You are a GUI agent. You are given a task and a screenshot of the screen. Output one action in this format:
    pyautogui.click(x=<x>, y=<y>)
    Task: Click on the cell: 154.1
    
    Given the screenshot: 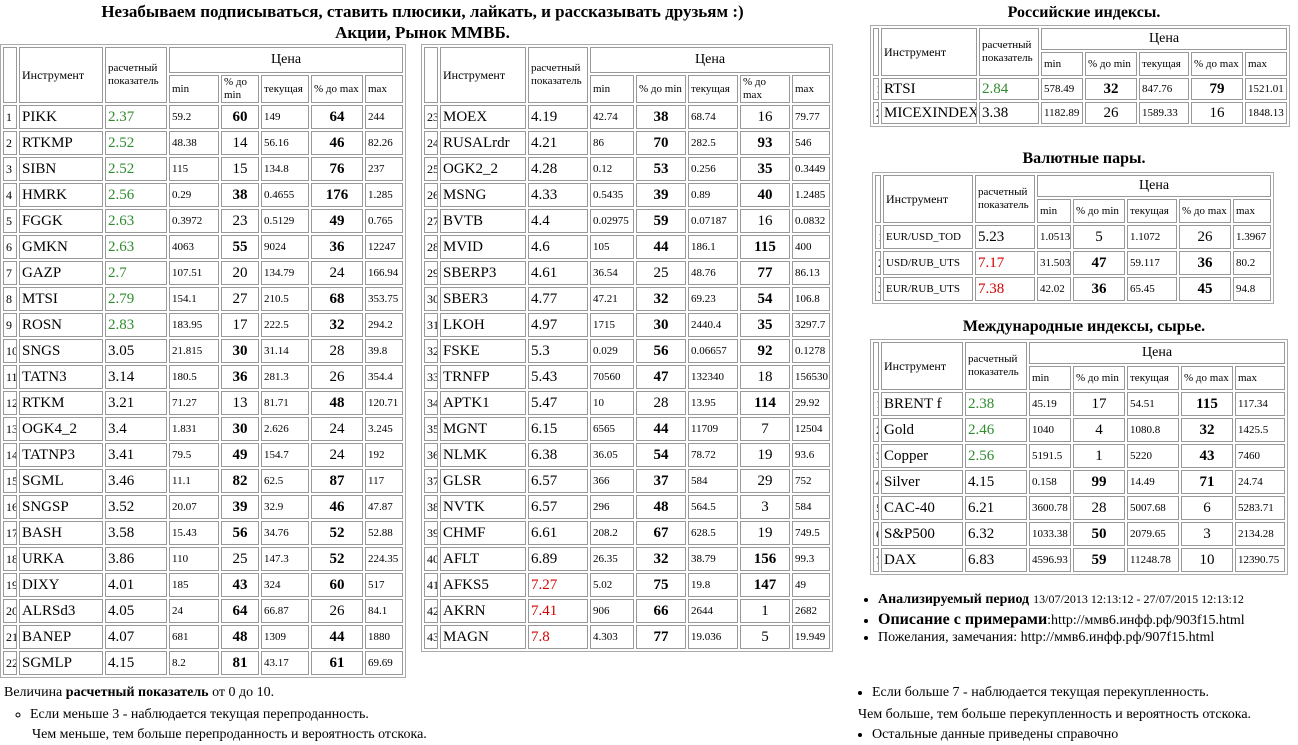 What is the action you would take?
    pyautogui.click(x=194, y=299)
    